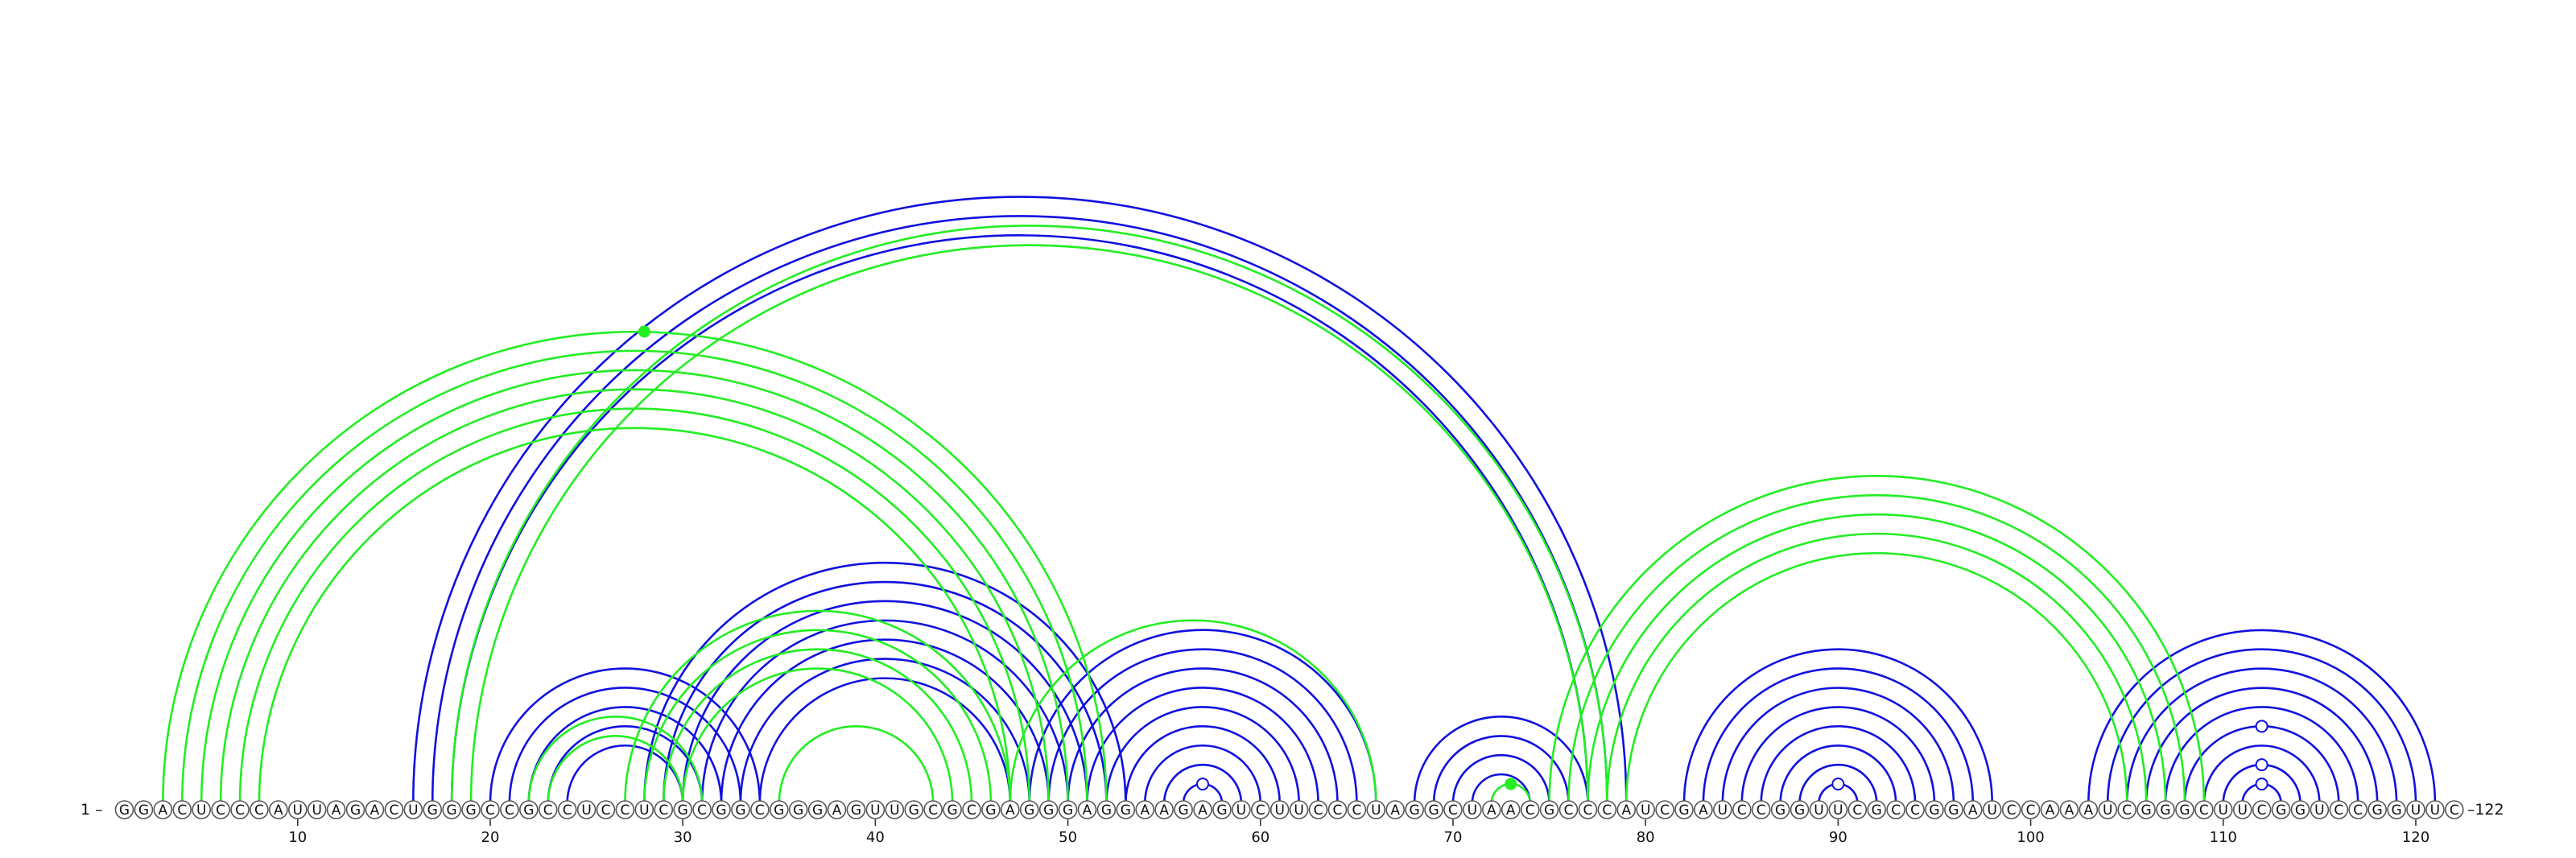 The height and width of the screenshot is (858, 2576). Describe the element at coordinates (2415, 837) in the screenshot. I see `tick-label-120: 120` at that location.